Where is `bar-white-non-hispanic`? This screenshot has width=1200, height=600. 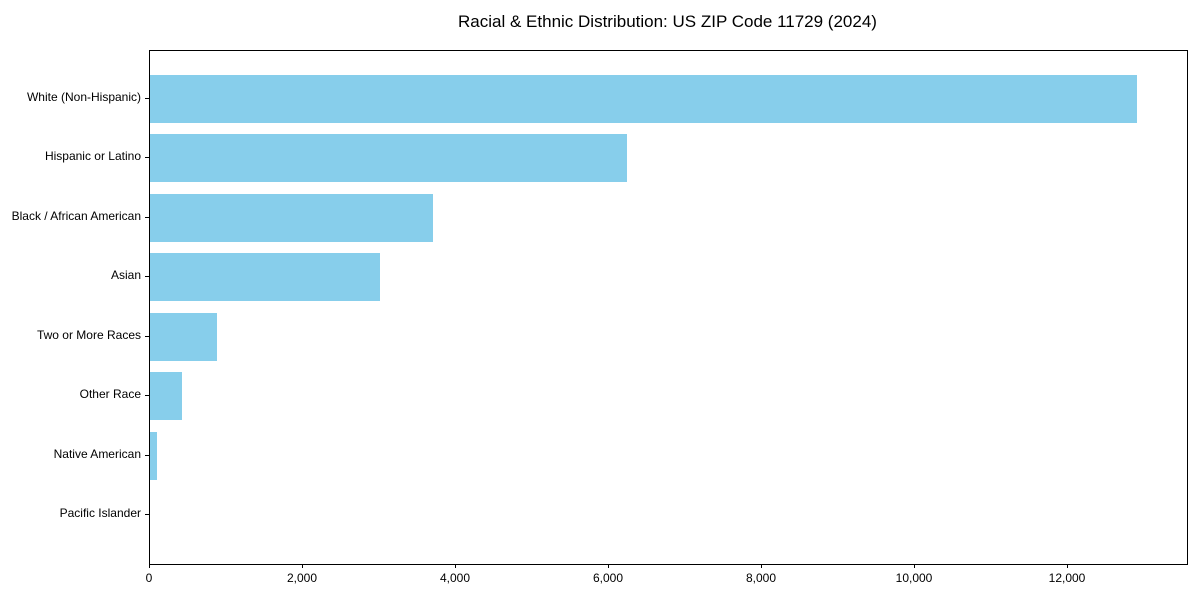
bar-white-non-hispanic is located at coordinates (643, 98).